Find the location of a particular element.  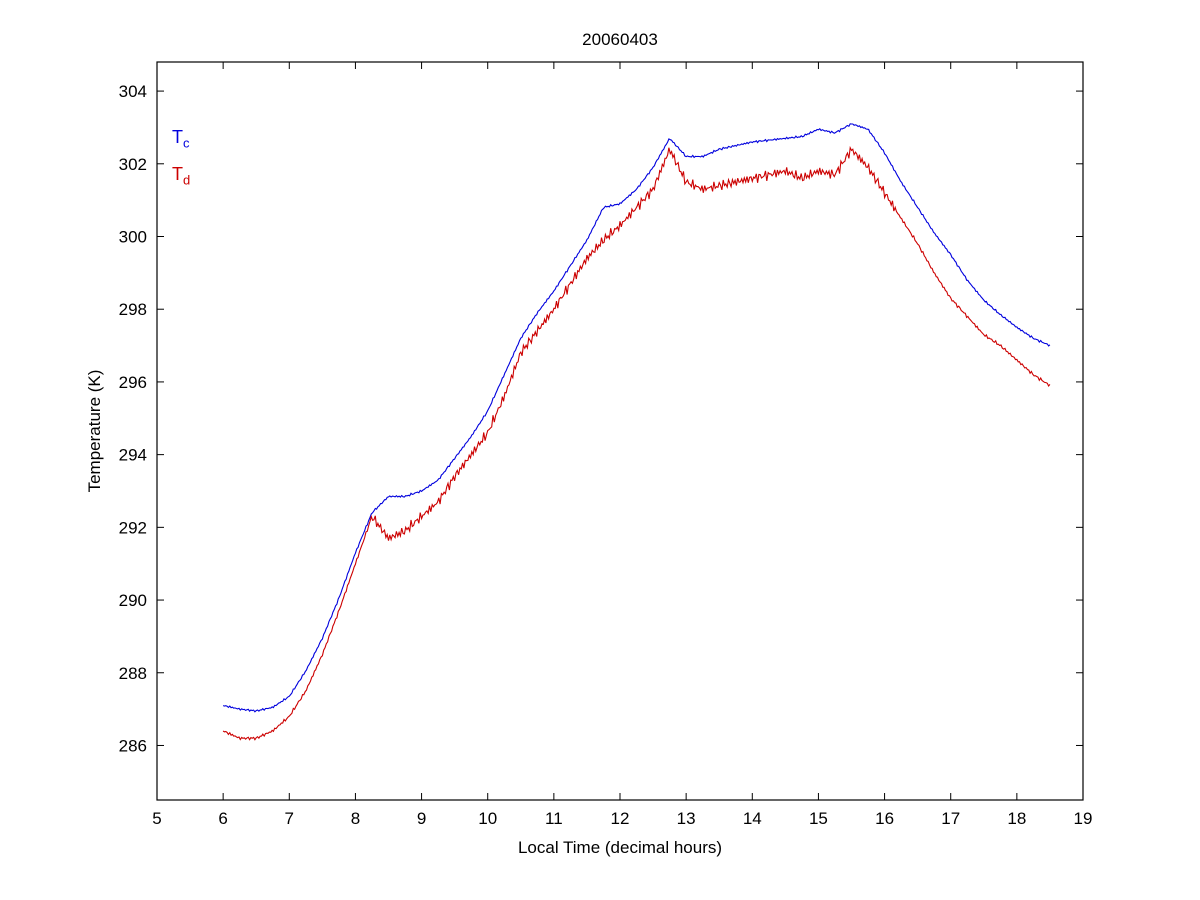

x-tick-label: 7 is located at coordinates (289, 818).